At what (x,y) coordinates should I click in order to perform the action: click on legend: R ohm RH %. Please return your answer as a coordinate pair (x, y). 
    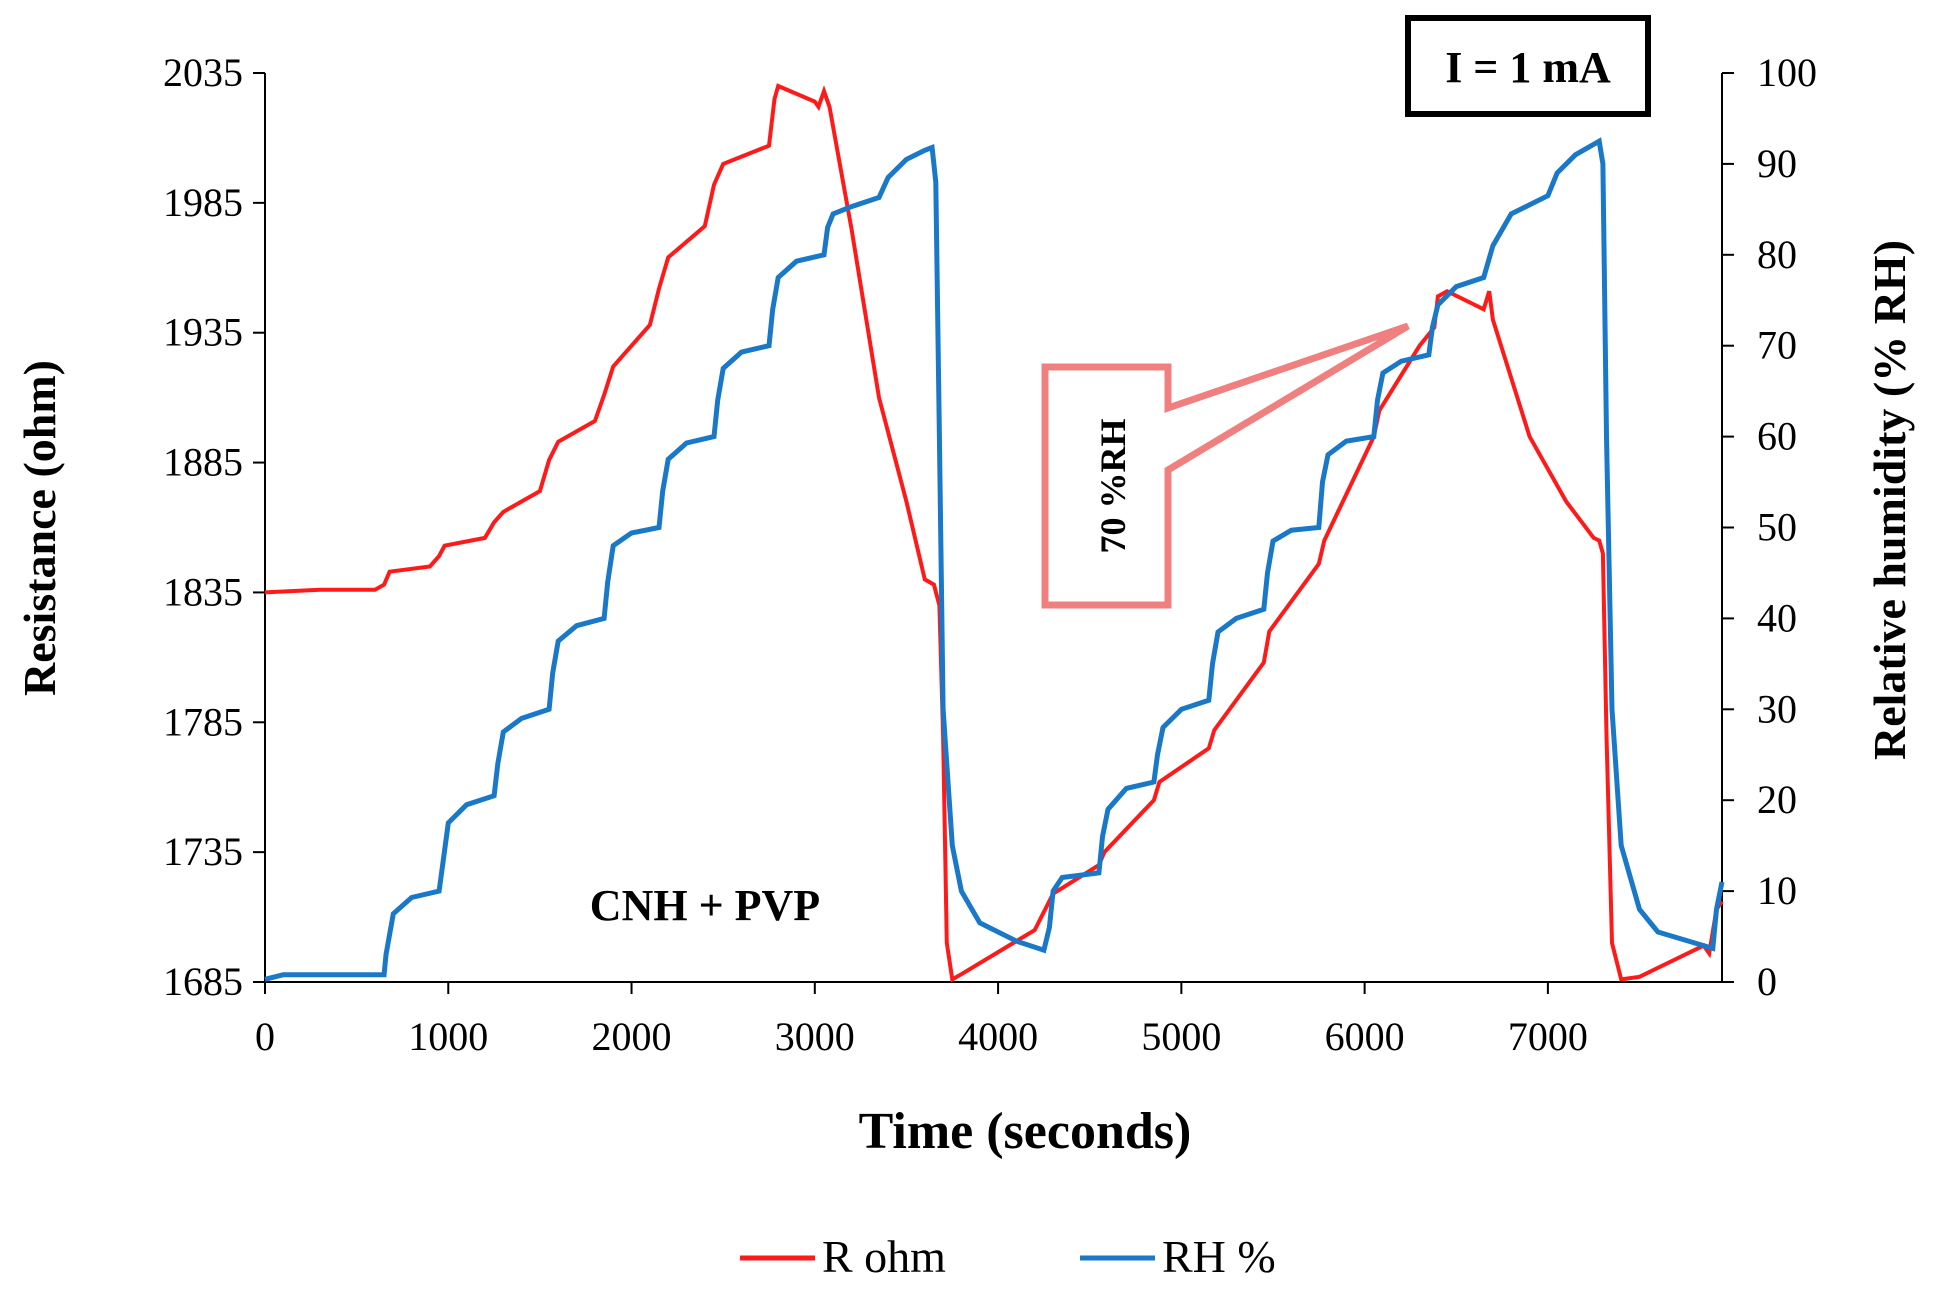
    Looking at the image, I should click on (1008, 1256).